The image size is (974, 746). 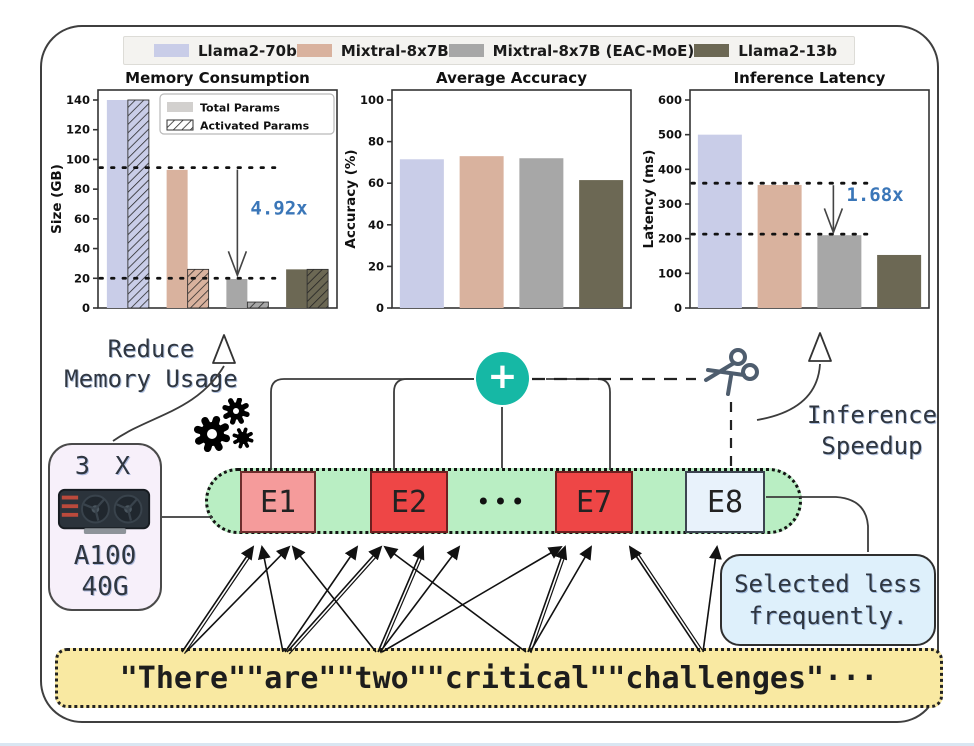 What do you see at coordinates (105, 555) in the screenshot?
I see `gpu-model-label: A100` at bounding box center [105, 555].